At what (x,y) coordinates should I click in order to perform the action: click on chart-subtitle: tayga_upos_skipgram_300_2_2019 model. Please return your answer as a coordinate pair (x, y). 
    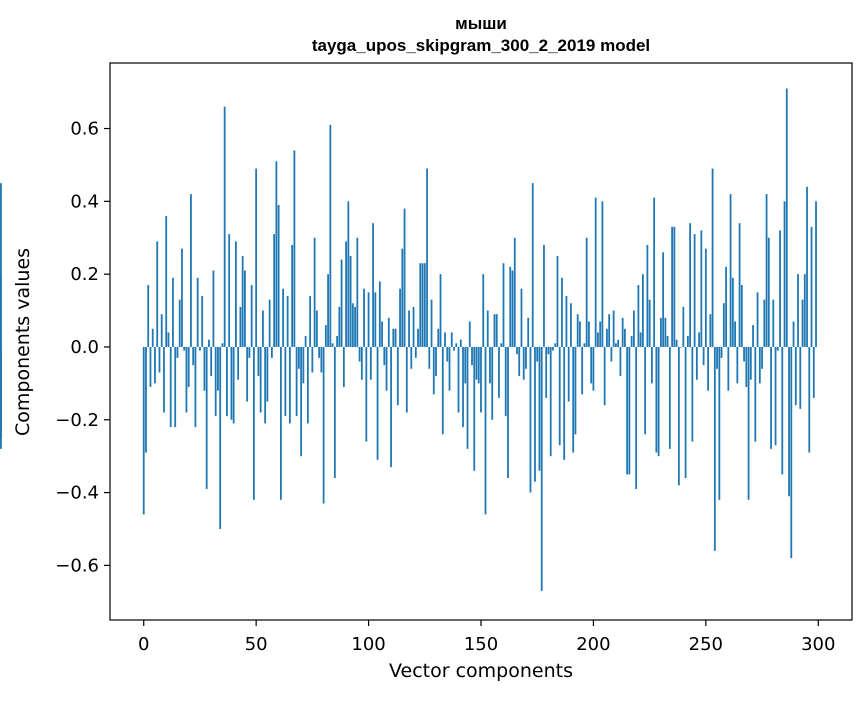
    Looking at the image, I should click on (481, 45).